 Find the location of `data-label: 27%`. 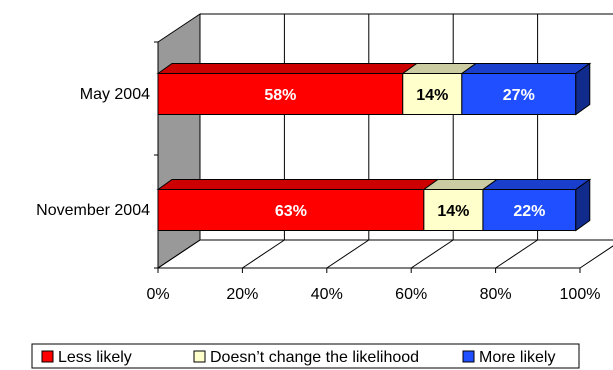

data-label: 27% is located at coordinates (519, 95).